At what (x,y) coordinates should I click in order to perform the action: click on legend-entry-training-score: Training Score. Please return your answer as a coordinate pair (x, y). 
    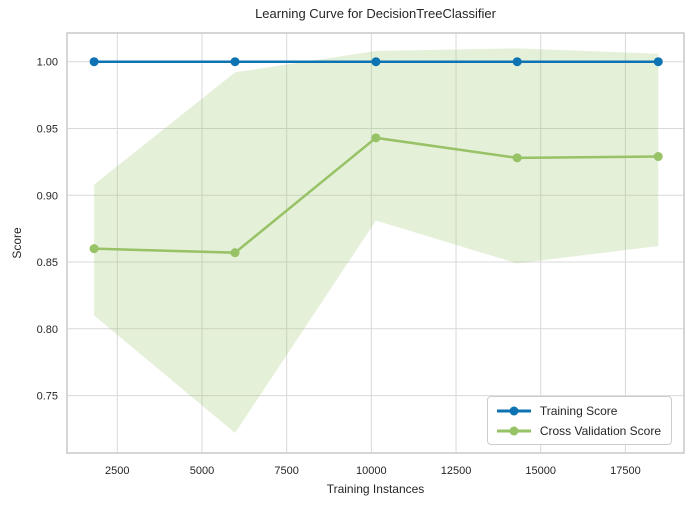
    Looking at the image, I should click on (578, 410).